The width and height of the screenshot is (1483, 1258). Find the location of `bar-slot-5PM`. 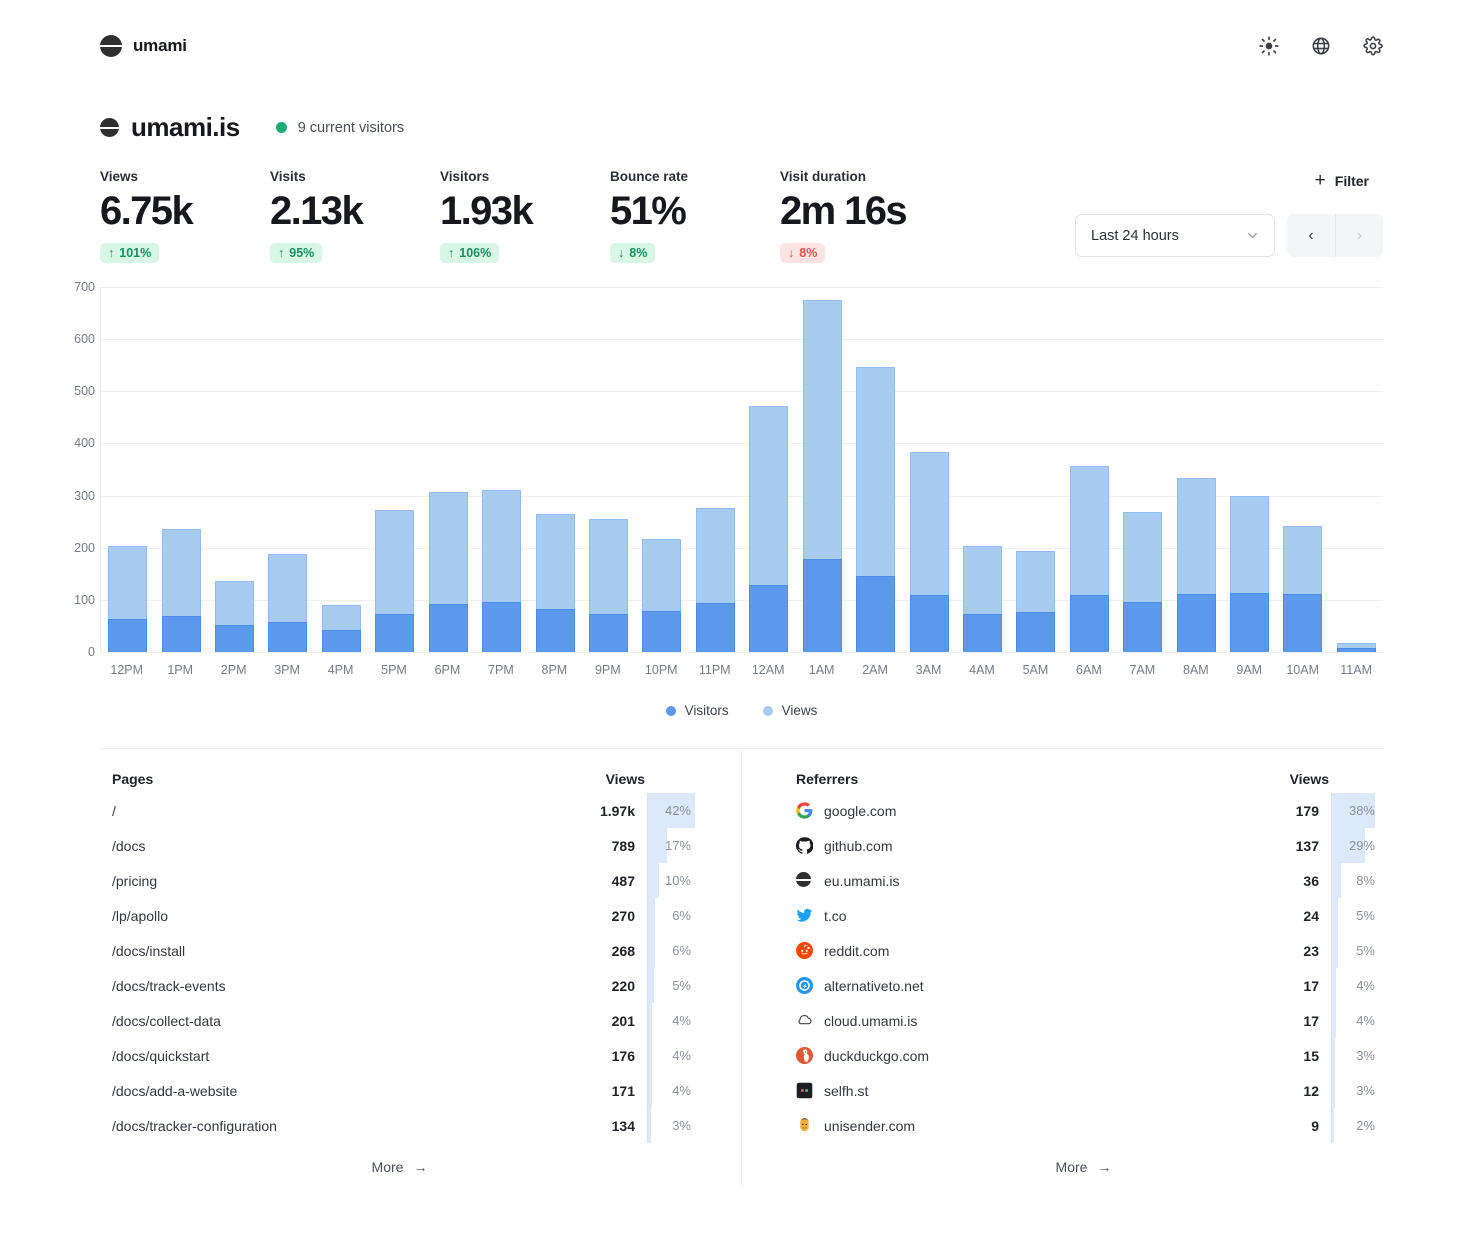

bar-slot-5PM is located at coordinates (394, 469).